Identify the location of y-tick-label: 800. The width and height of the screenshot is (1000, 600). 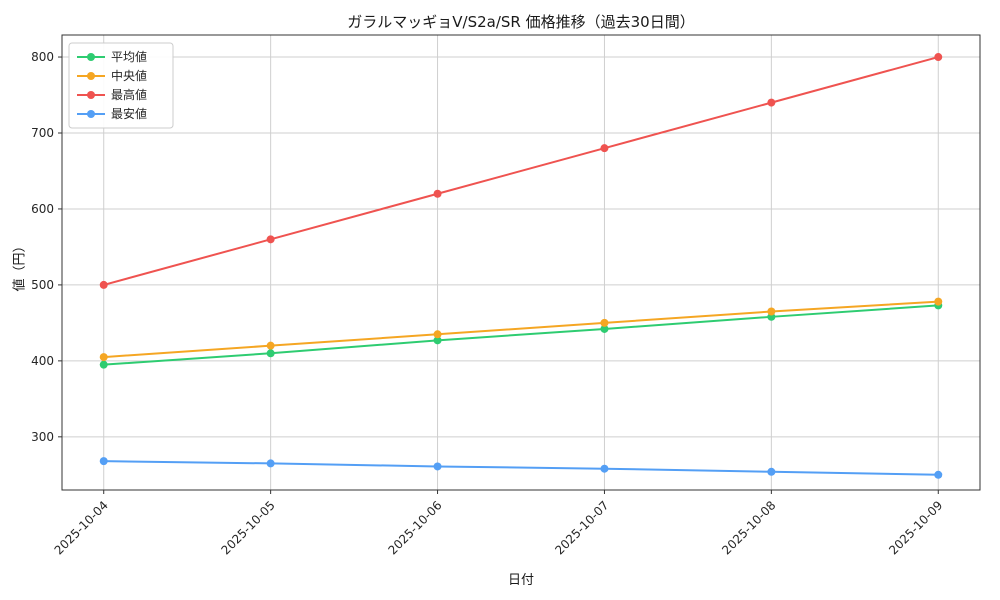
(42, 57).